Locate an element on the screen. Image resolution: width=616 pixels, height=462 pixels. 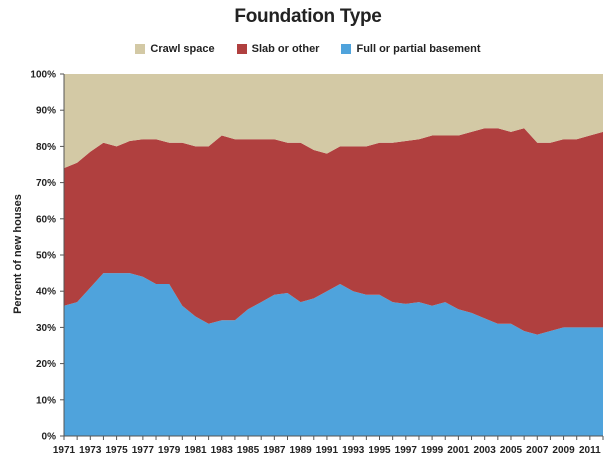
legend-item-crawl-space: Crawl space is located at coordinates (175, 49).